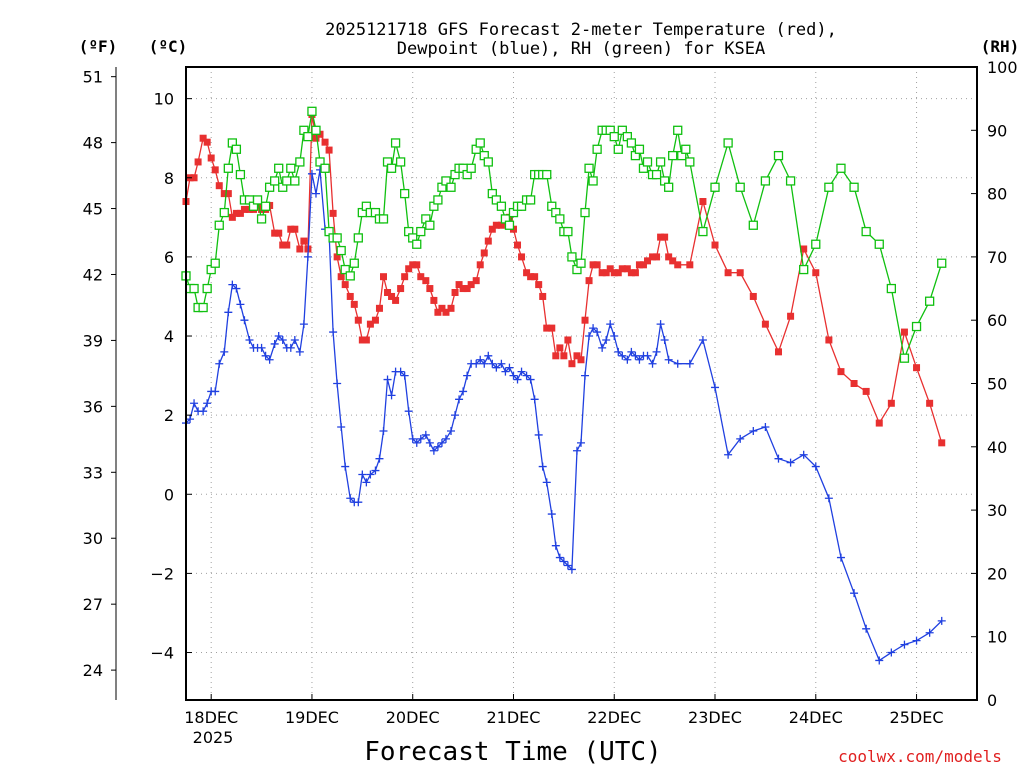 The image size is (1024, 768). I want to click on x-tick-label: 24DEC, so click(816, 717).